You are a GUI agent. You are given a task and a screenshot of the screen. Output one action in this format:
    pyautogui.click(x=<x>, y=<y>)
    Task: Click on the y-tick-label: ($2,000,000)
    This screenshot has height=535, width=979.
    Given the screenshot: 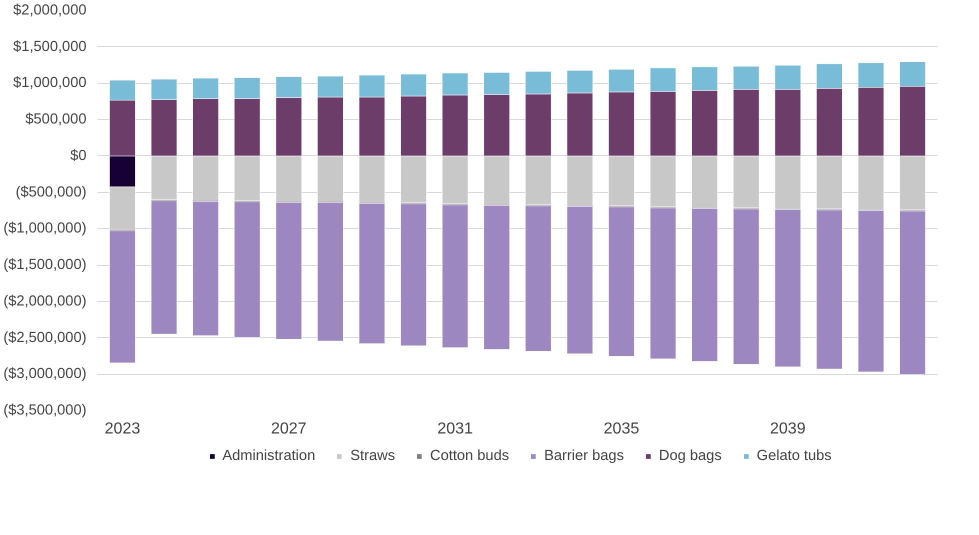 What is the action you would take?
    pyautogui.click(x=45, y=301)
    